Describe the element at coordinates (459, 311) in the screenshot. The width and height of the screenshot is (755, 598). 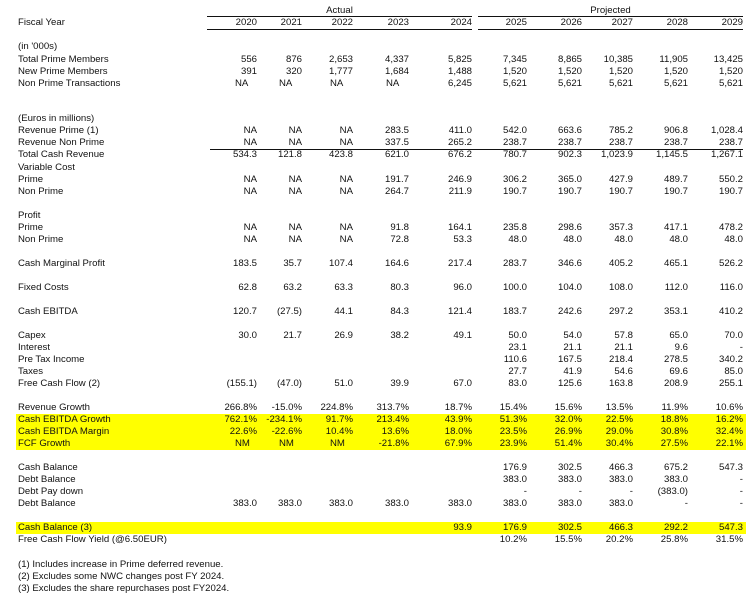
I see `table-cell: 121.4` at that location.